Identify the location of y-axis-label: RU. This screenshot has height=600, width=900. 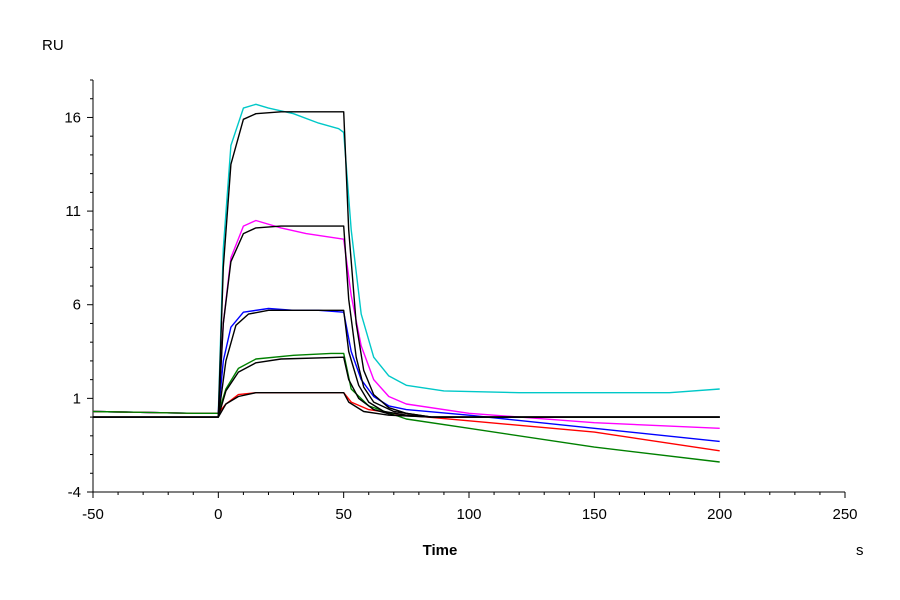
(53, 45).